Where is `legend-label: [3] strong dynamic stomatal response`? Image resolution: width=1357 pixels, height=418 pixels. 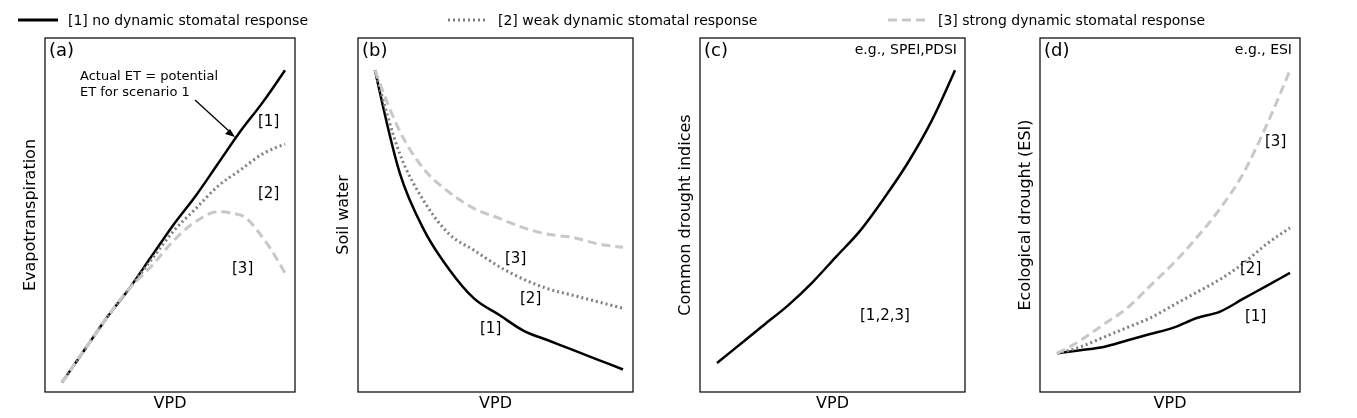 legend-label: [3] strong dynamic stomatal response is located at coordinates (1072, 20).